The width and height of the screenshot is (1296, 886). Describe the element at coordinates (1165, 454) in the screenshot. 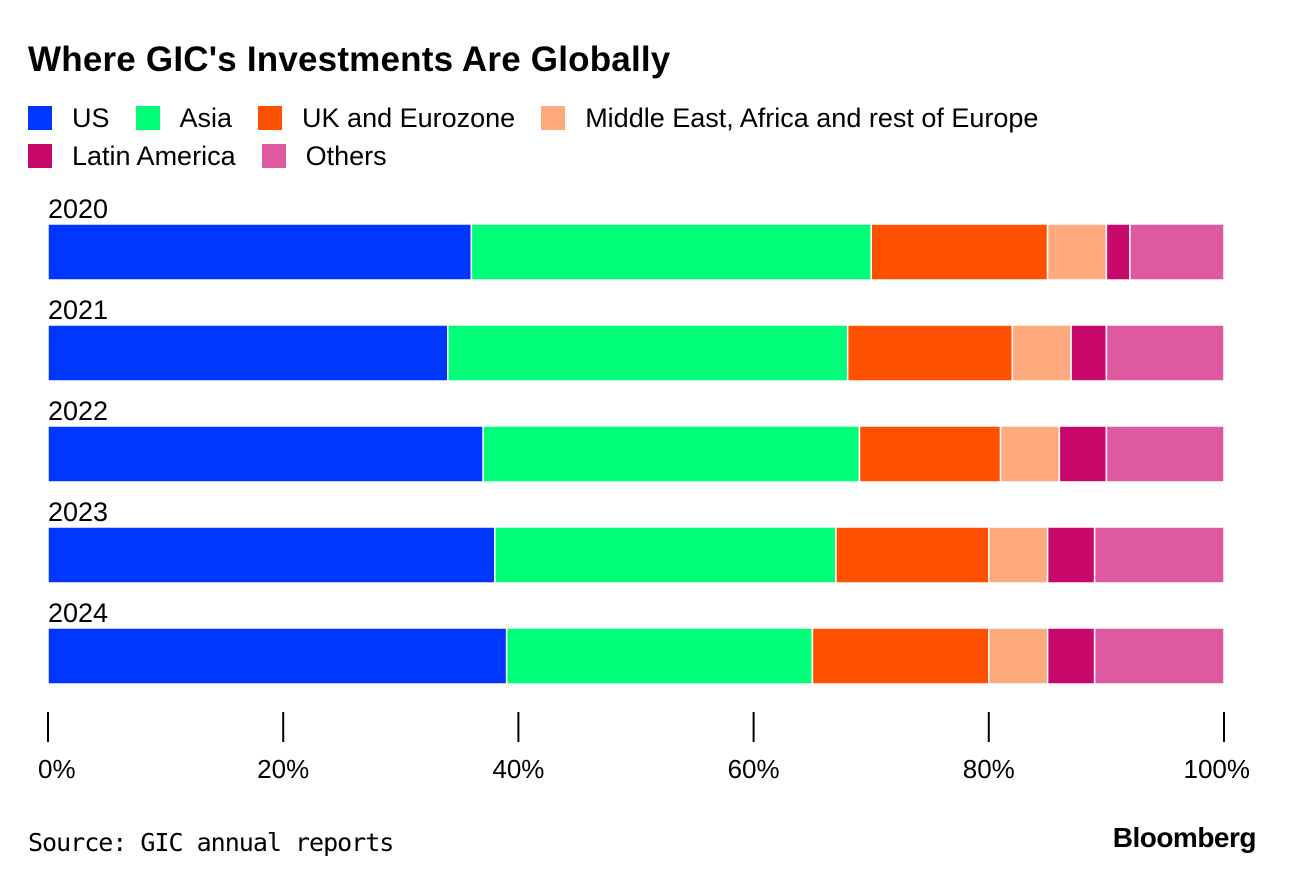

I see `bar-segment-2022-others` at that location.